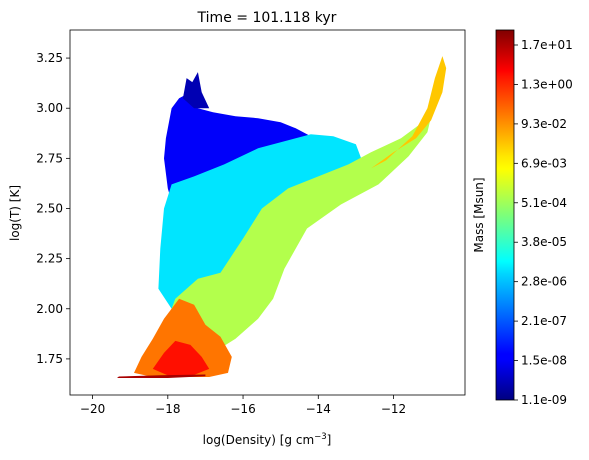 The image size is (589, 460). What do you see at coordinates (196, 90) in the screenshot?
I see `region-low-mass-fringe` at bounding box center [196, 90].